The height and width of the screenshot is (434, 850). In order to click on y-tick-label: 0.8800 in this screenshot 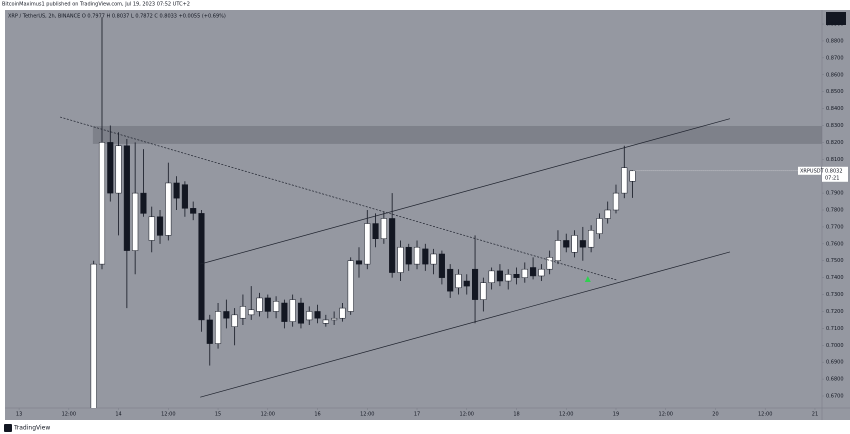, I will do `click(835, 41)`.